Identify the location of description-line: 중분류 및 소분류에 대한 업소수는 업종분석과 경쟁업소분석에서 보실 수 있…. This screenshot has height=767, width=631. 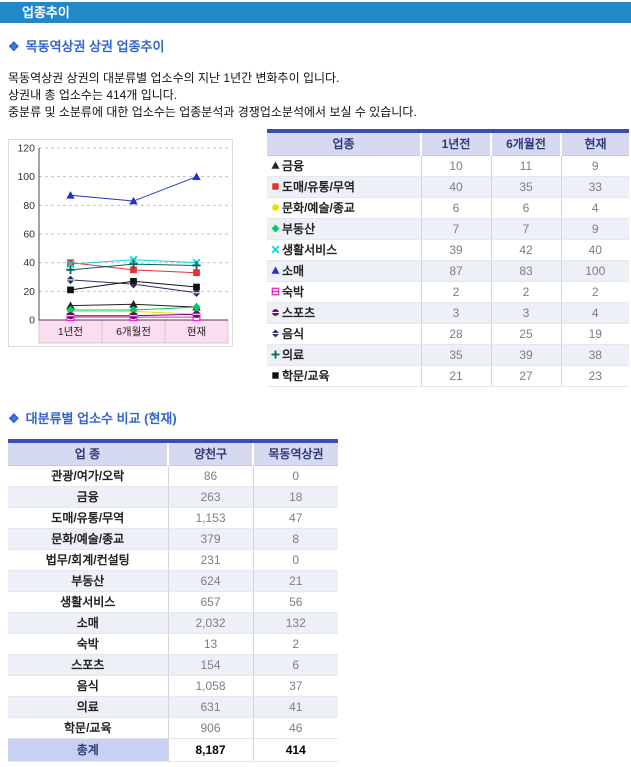
(212, 112).